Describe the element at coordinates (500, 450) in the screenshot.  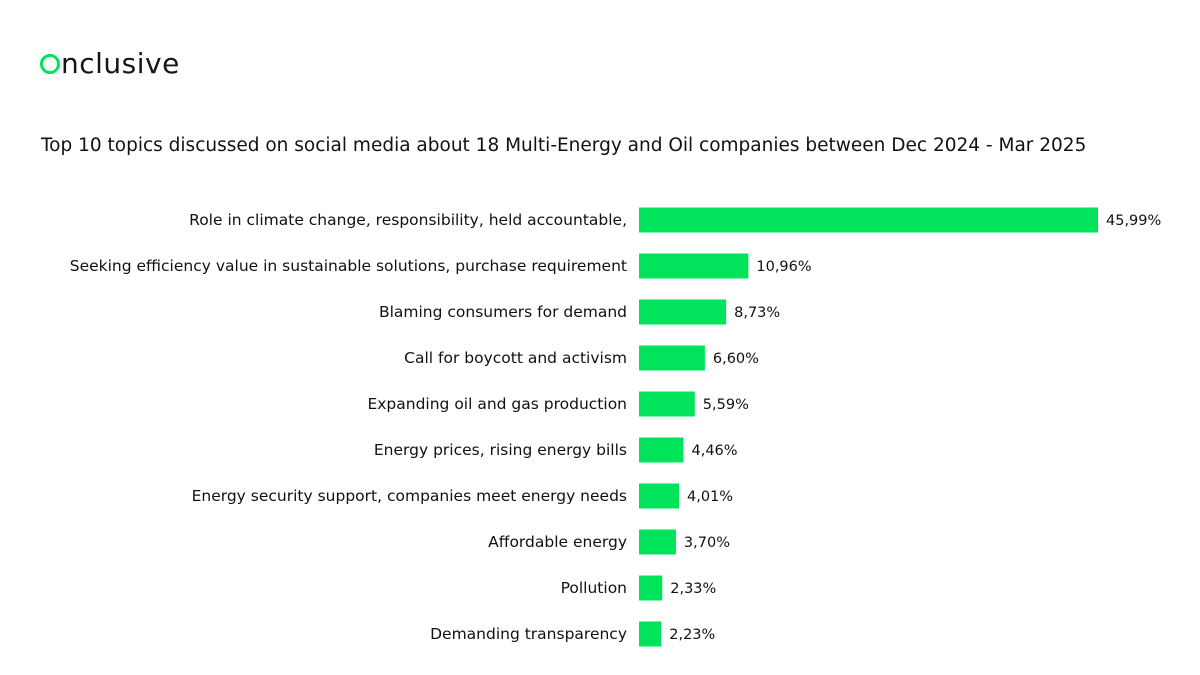
I see `category-label: Energy prices, rising energy bills` at that location.